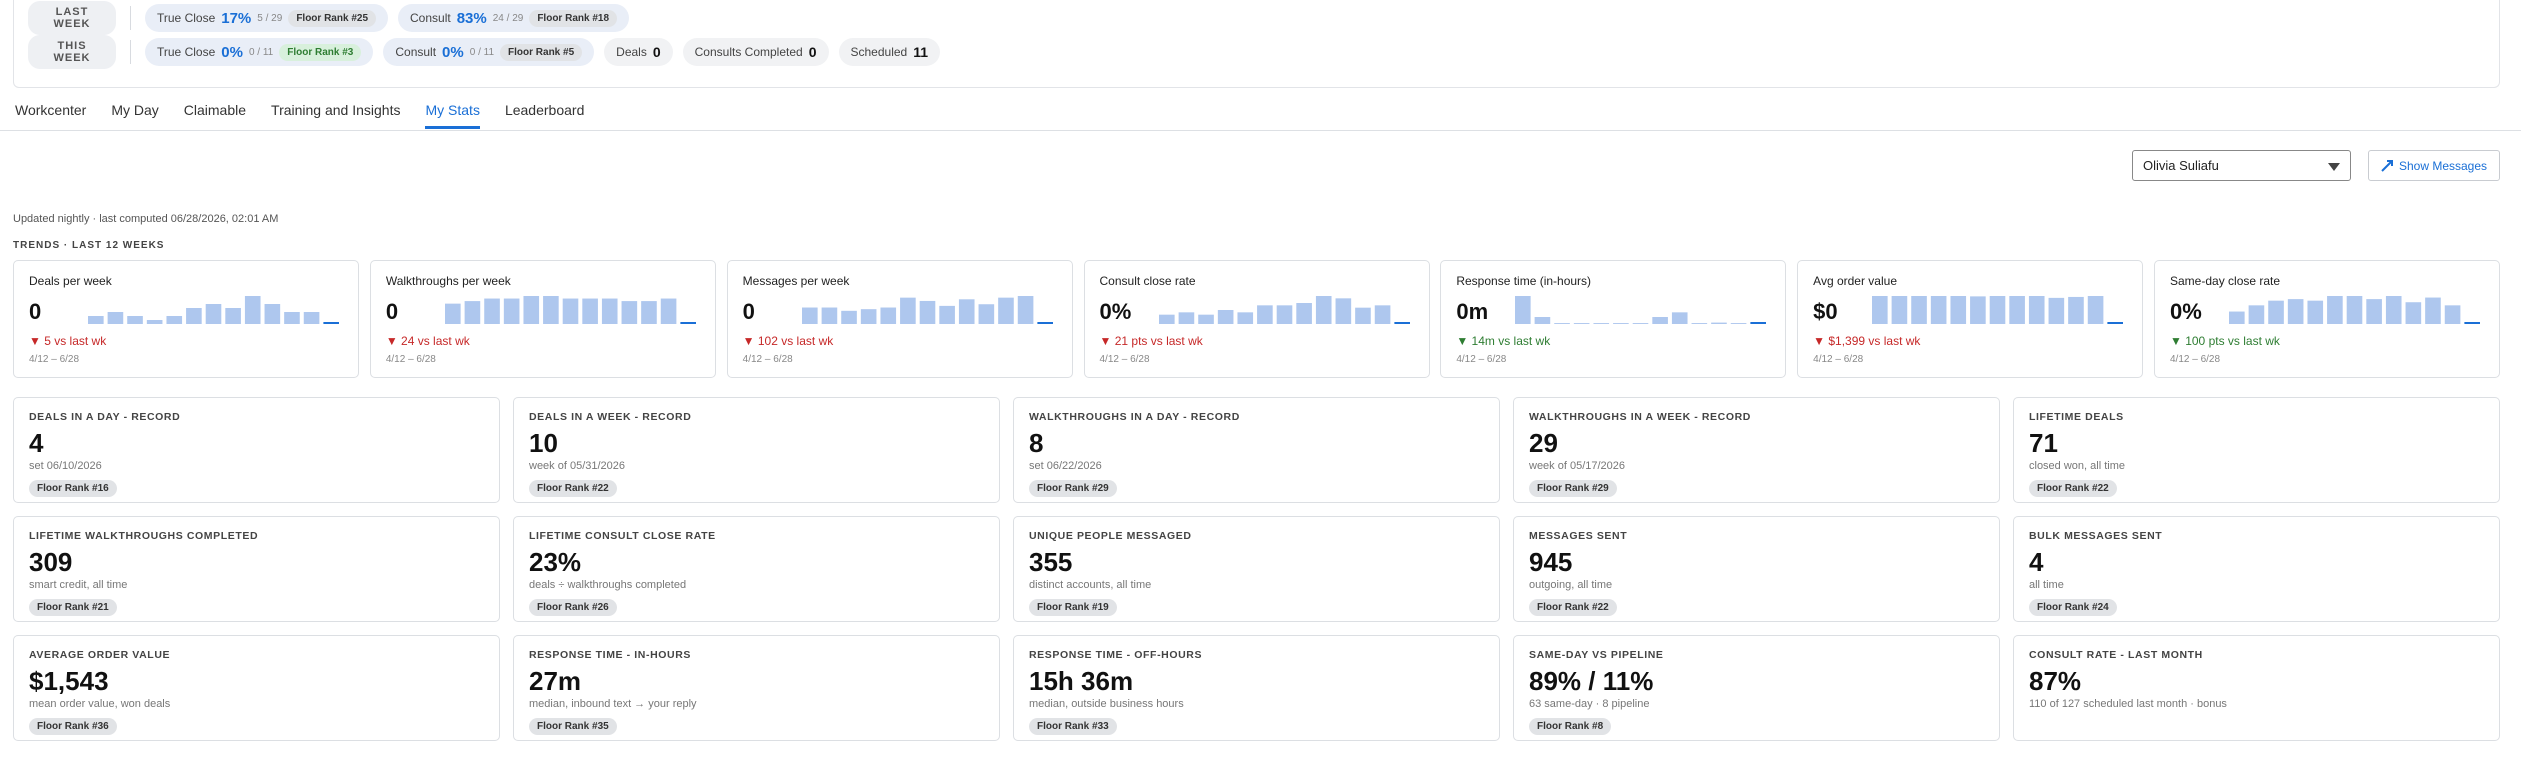 The height and width of the screenshot is (758, 2521). I want to click on rank-badge: Floor Rank #21, so click(73, 607).